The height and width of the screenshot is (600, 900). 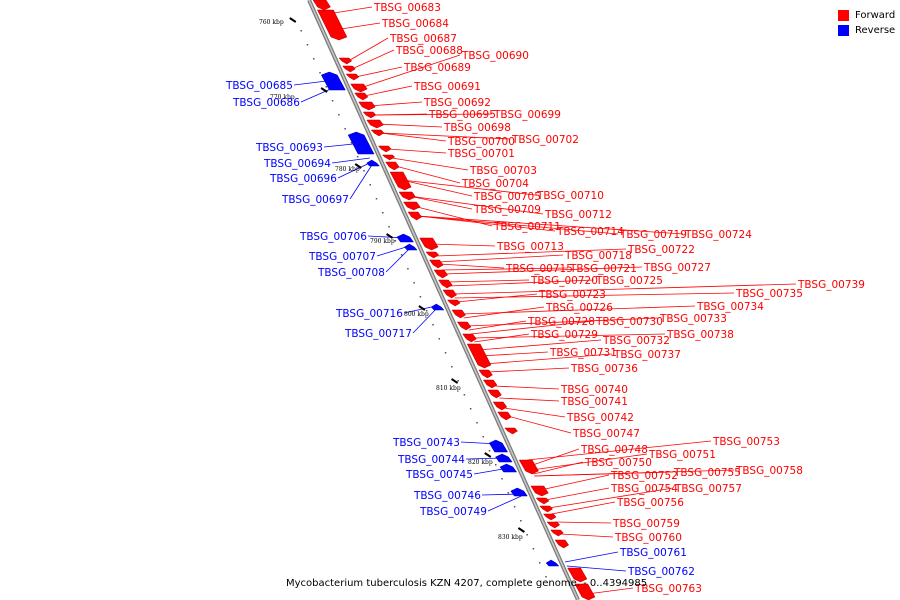 What do you see at coordinates (636, 341) in the screenshot?
I see `forward-gene-label: TBSG_00732` at bounding box center [636, 341].